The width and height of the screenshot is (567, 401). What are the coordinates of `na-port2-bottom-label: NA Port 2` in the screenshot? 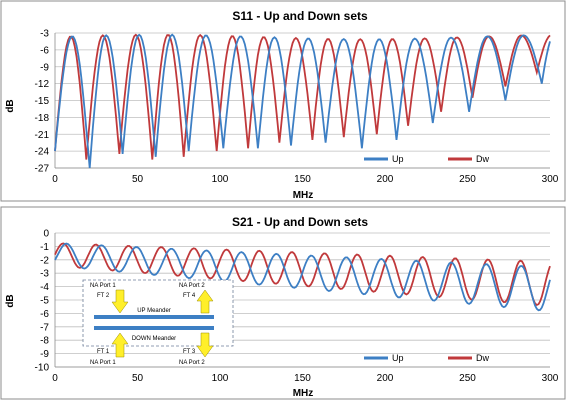 It's located at (192, 363).